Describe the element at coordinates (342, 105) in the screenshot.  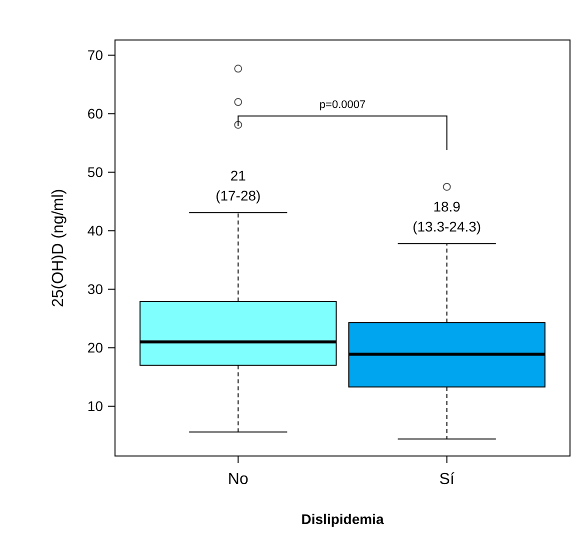
I see `annotation: p=0.0007` at that location.